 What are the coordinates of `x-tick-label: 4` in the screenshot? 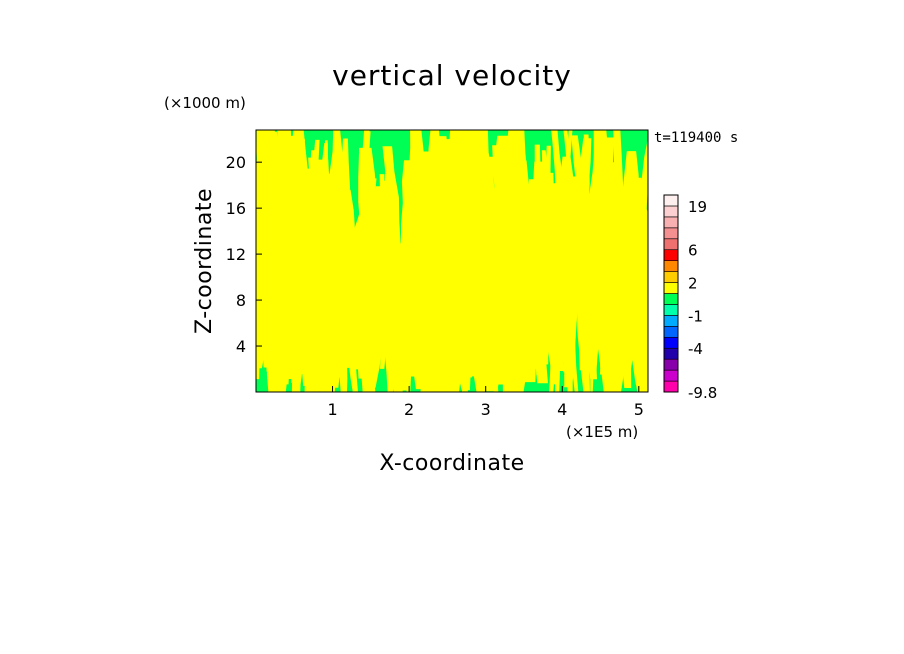 It's located at (562, 409).